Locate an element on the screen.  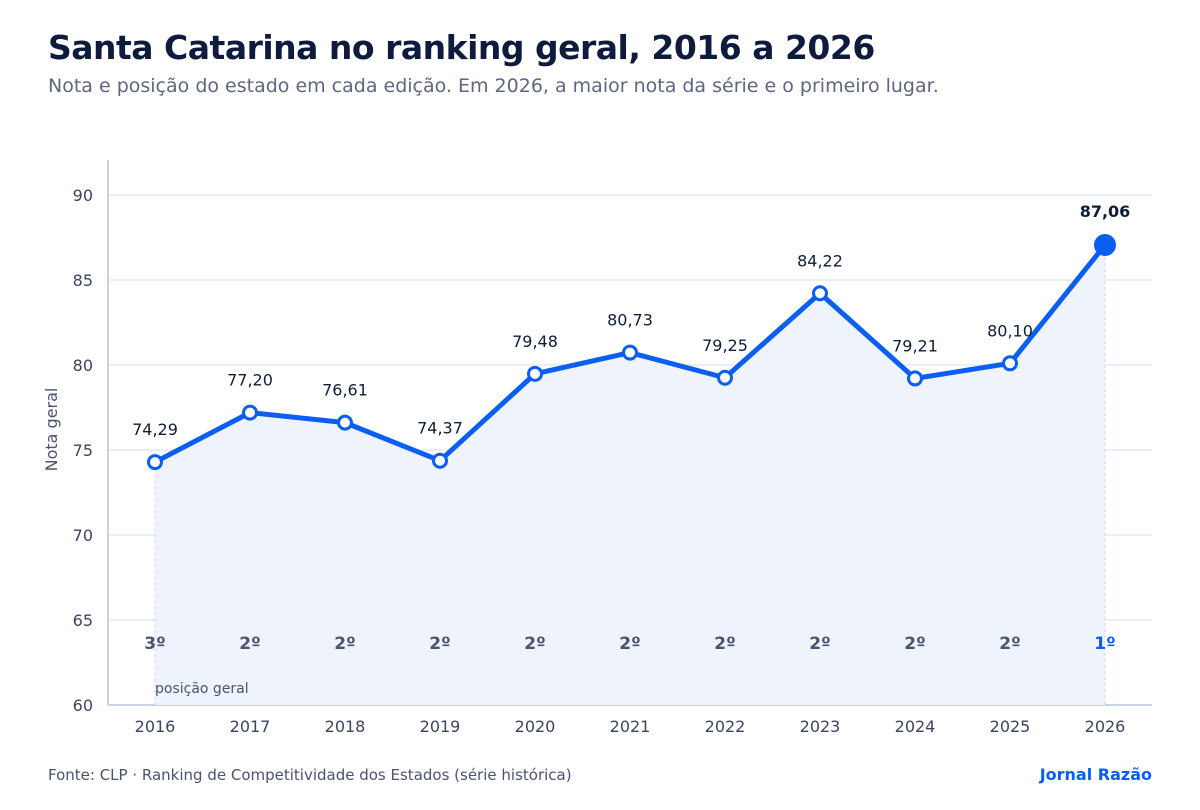
x-tick-label: 2020 is located at coordinates (535, 726).